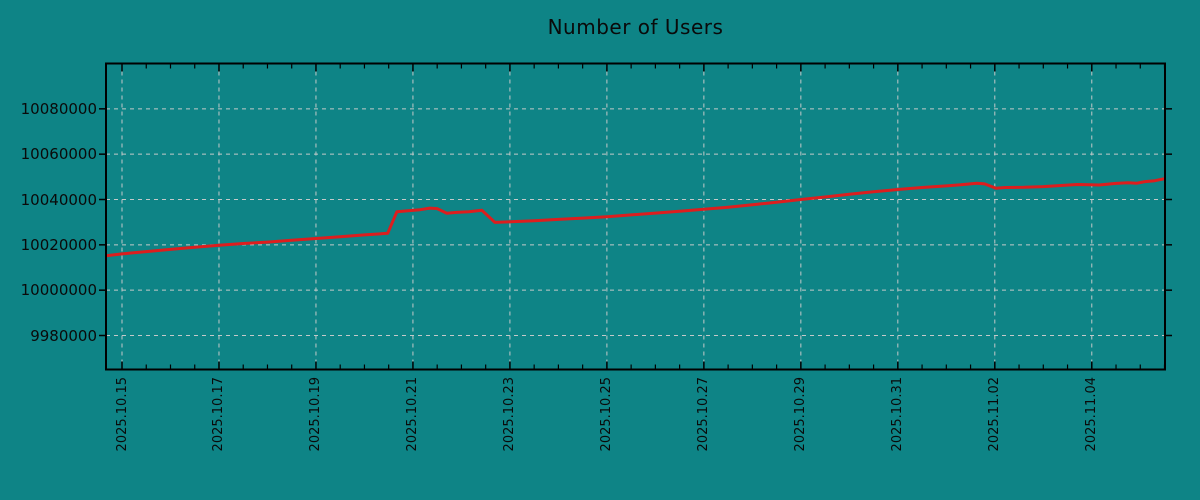  I want to click on x-tick-label: 2025.10.25, so click(607, 414).